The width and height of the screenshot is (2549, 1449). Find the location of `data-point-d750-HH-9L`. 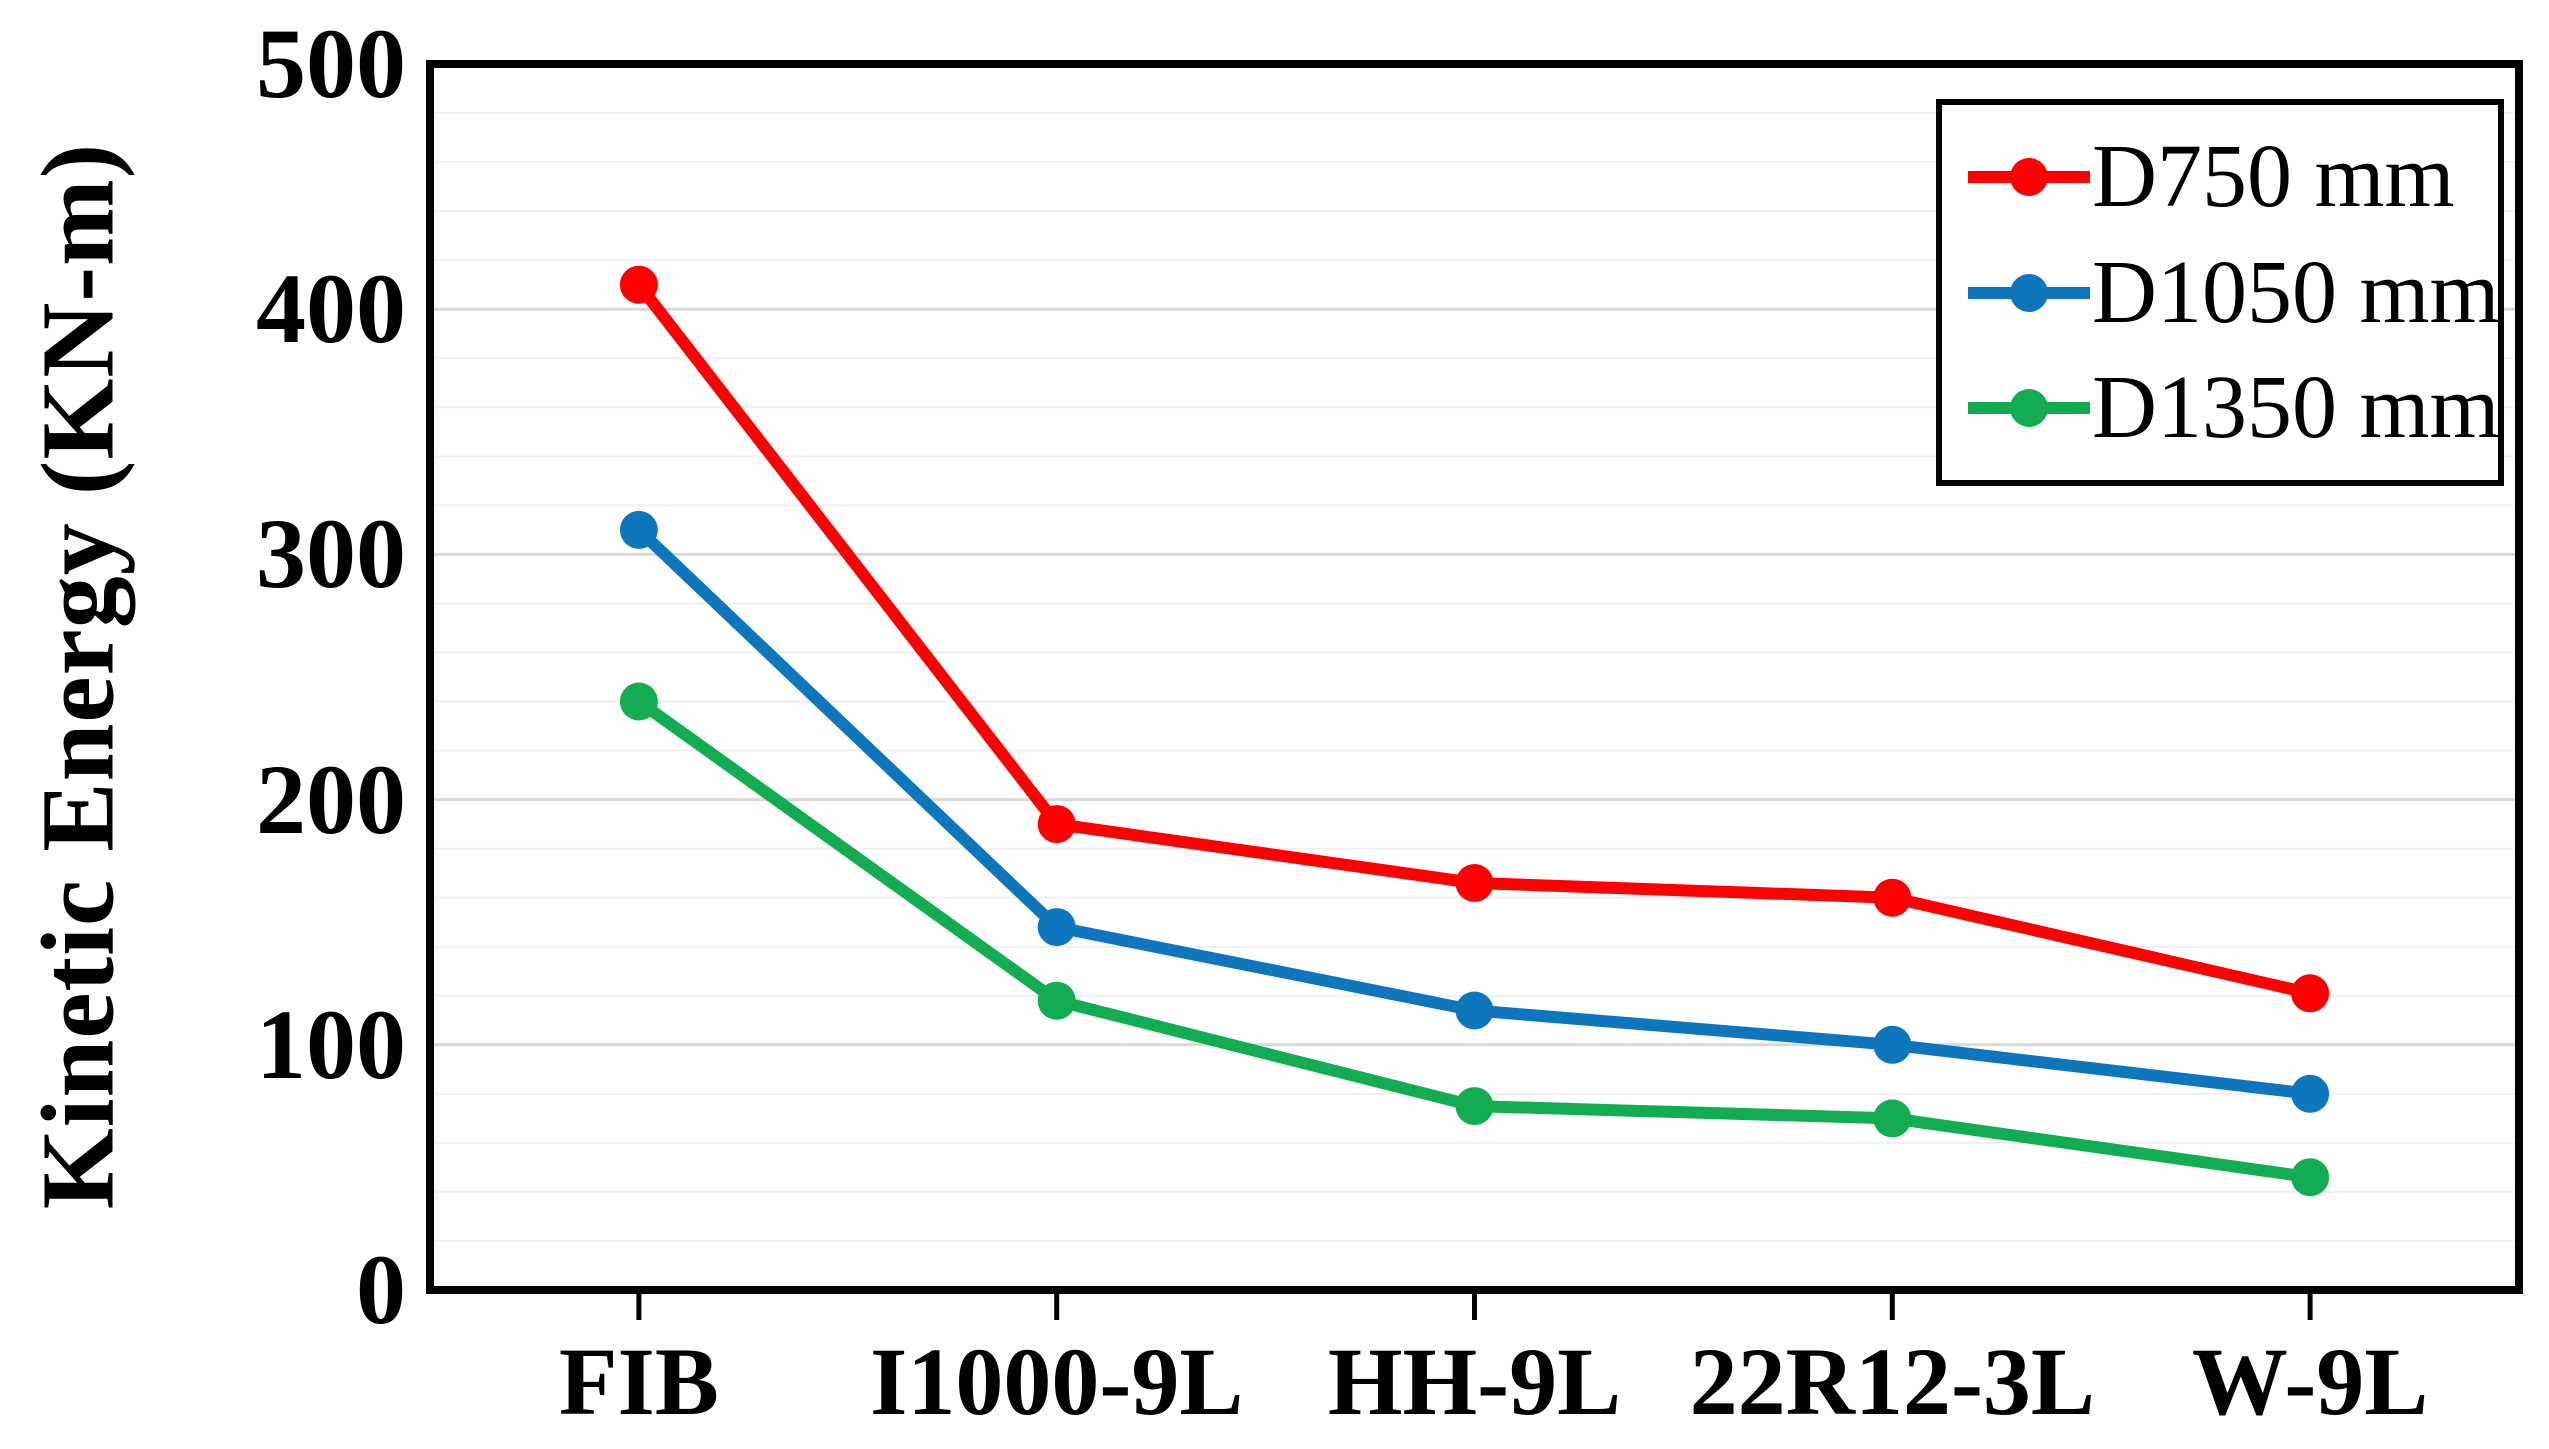

data-point-d750-HH-9L is located at coordinates (1474, 883).